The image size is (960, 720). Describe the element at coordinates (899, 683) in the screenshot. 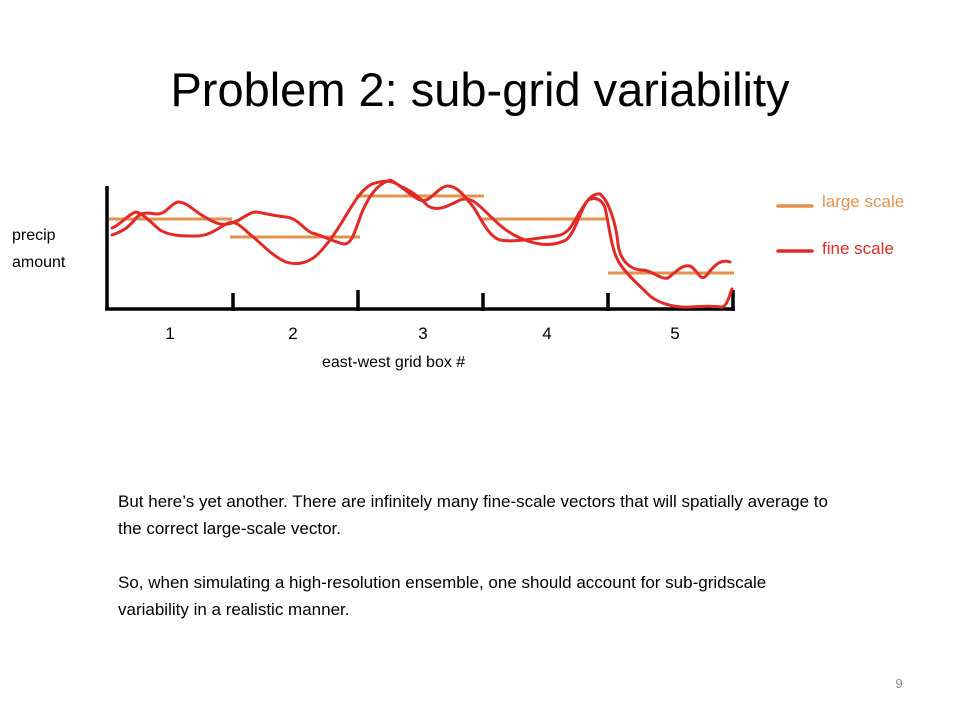

I see `page-number: 9` at that location.